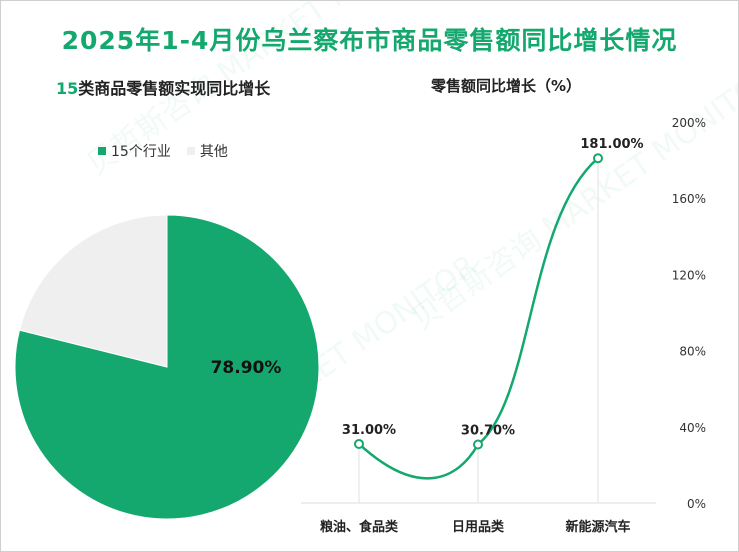 The image size is (739, 552). I want to click on legend-swatch-green, so click(102, 151).